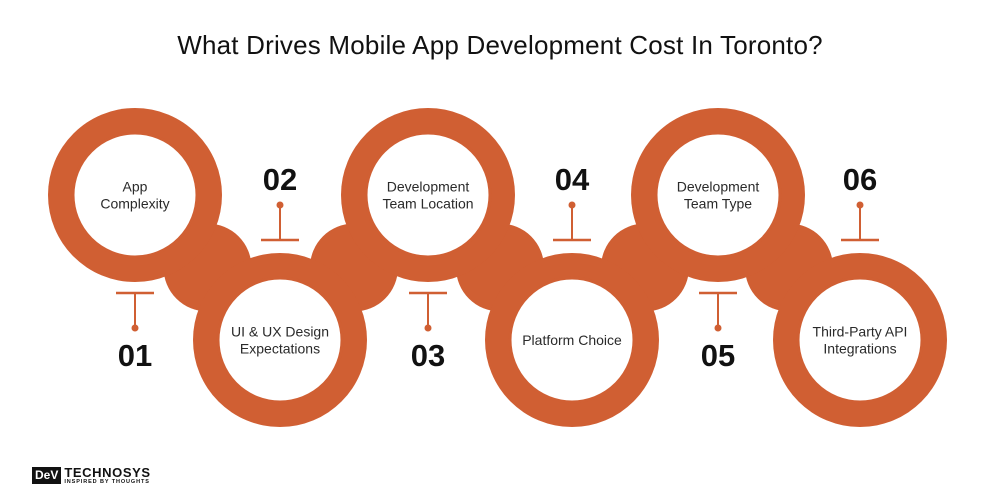 The image size is (1000, 500). Describe the element at coordinates (428, 355) in the screenshot. I see `step-number-3: 03` at that location.